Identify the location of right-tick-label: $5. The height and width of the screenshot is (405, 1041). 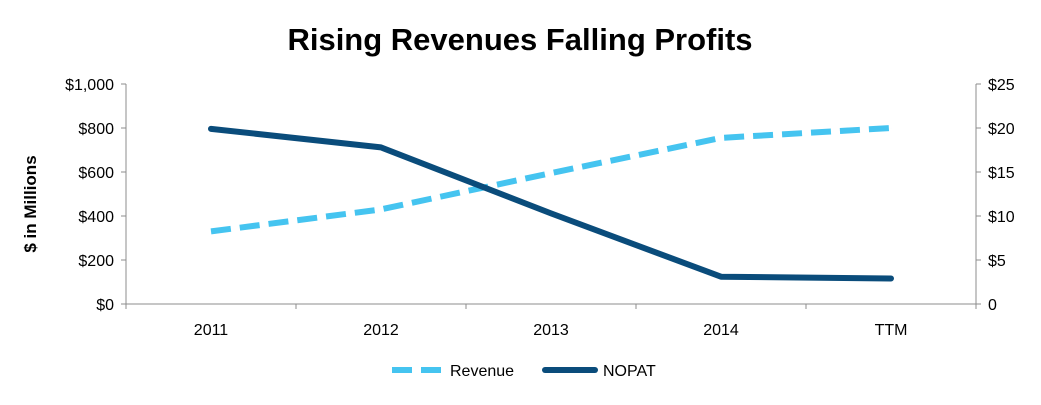
(997, 261).